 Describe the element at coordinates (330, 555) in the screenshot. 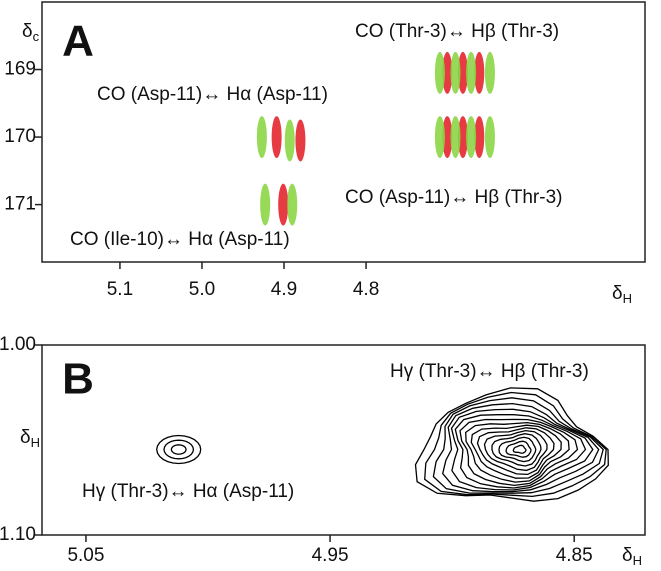

I see `x-tick-label: 4.95` at that location.